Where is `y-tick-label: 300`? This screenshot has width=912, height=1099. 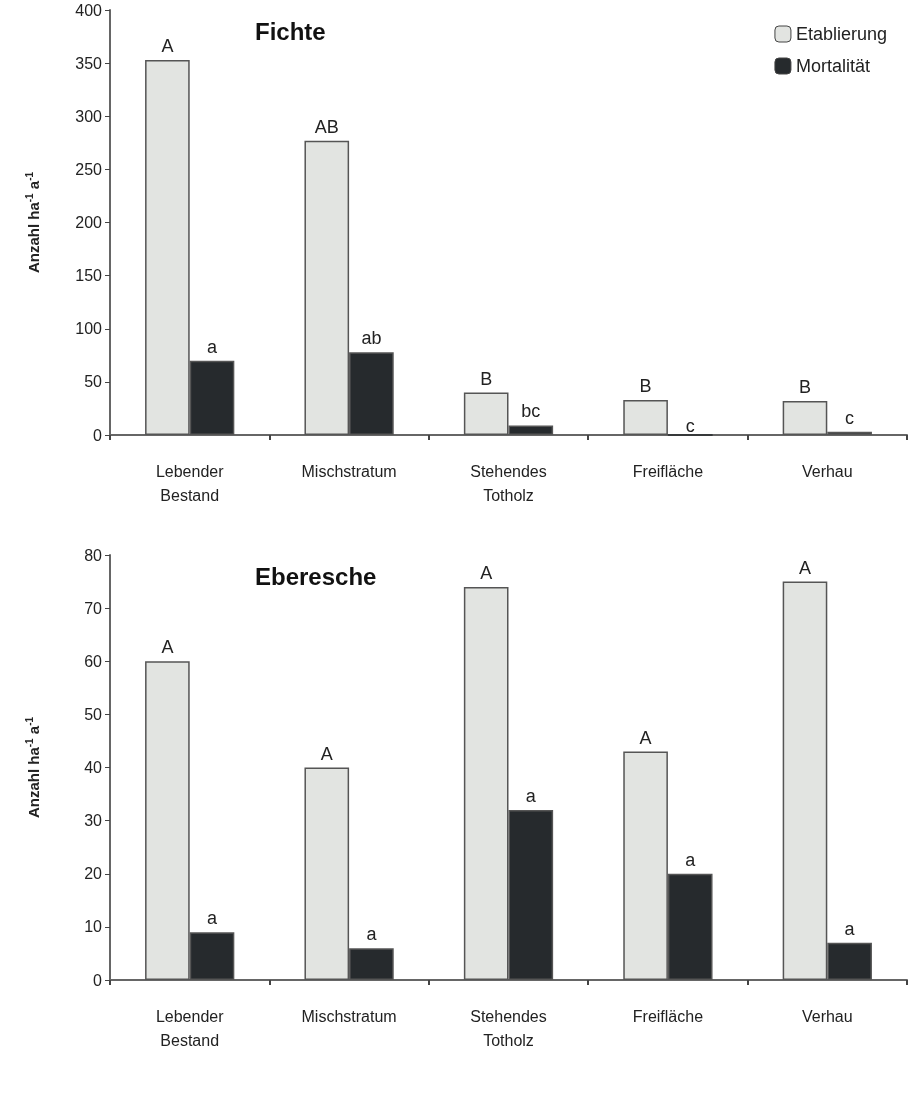 y-tick-label: 300 is located at coordinates (89, 116).